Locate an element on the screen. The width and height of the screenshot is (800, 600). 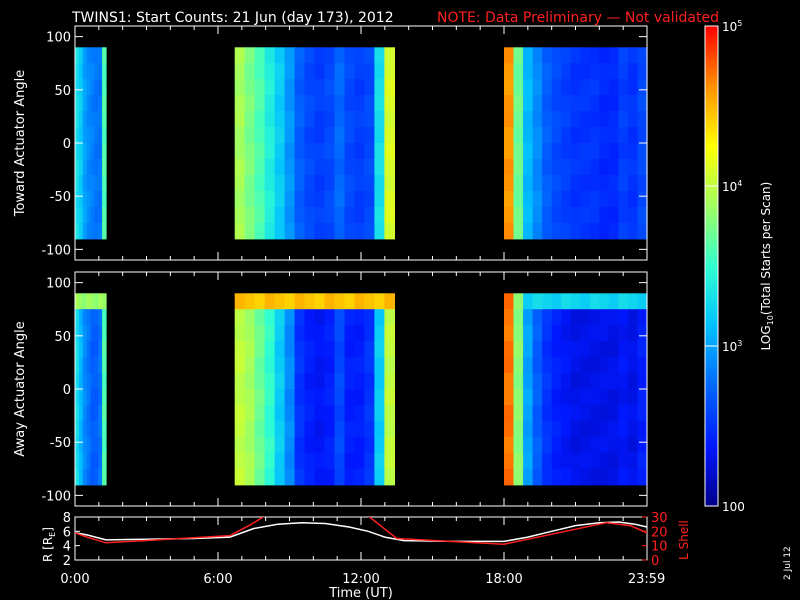
orbit-lines is located at coordinates (361, 531).